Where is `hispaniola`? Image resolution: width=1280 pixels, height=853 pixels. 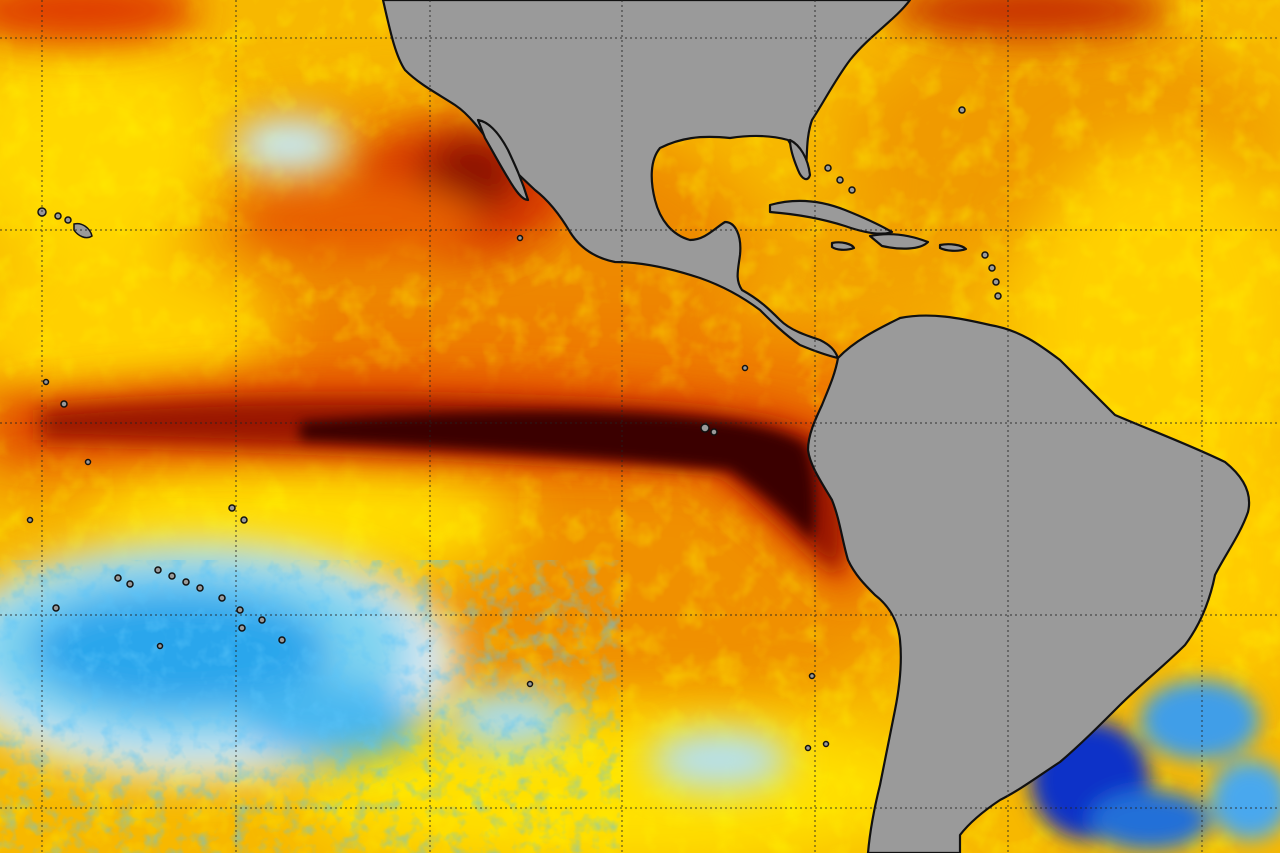 hispaniola is located at coordinates (899, 241).